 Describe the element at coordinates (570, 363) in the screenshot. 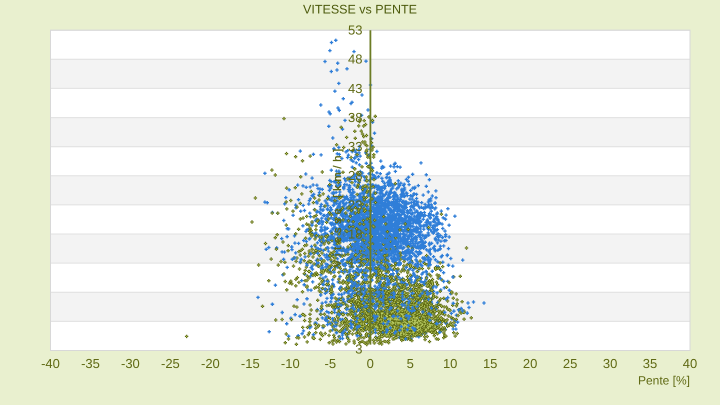

I see `svg-text: 25` at that location.